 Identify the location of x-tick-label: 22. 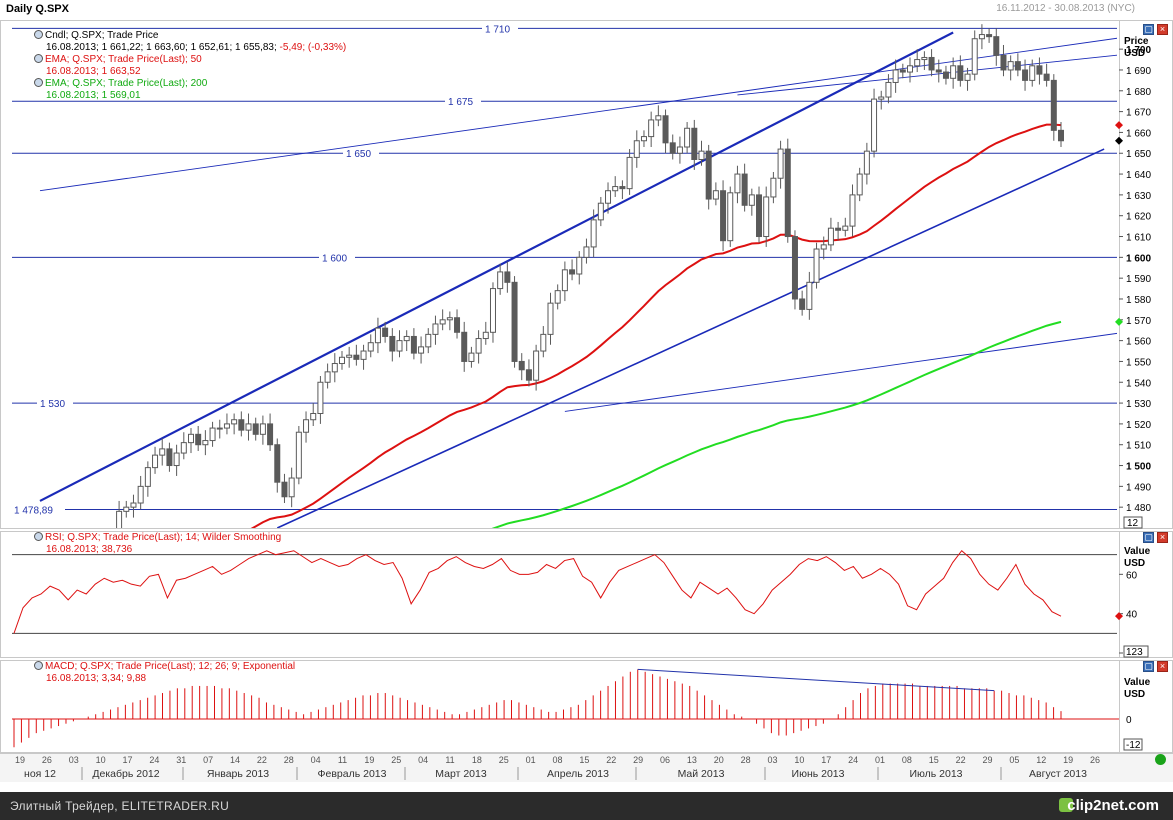
(611, 760).